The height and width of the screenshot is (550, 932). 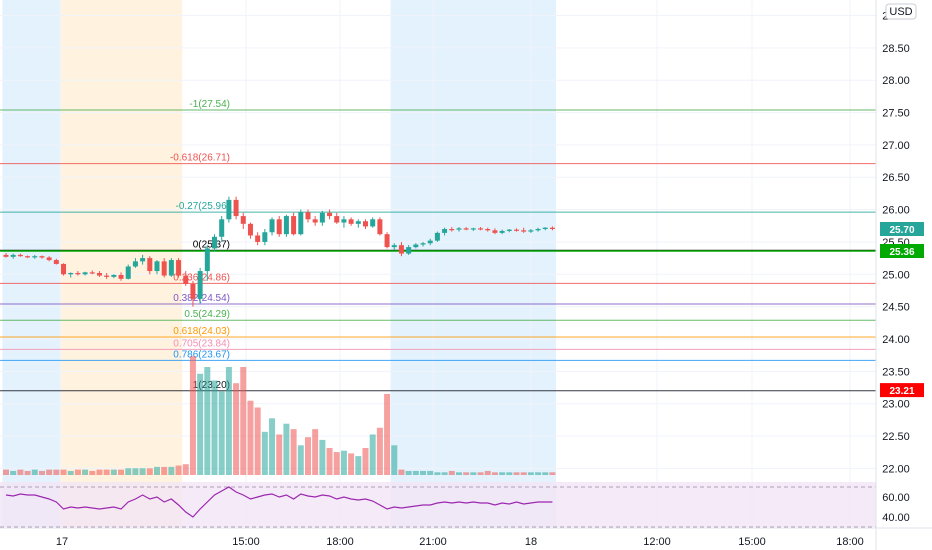 I want to click on fib-level-label: 0.786(23.67), so click(x=201, y=354).